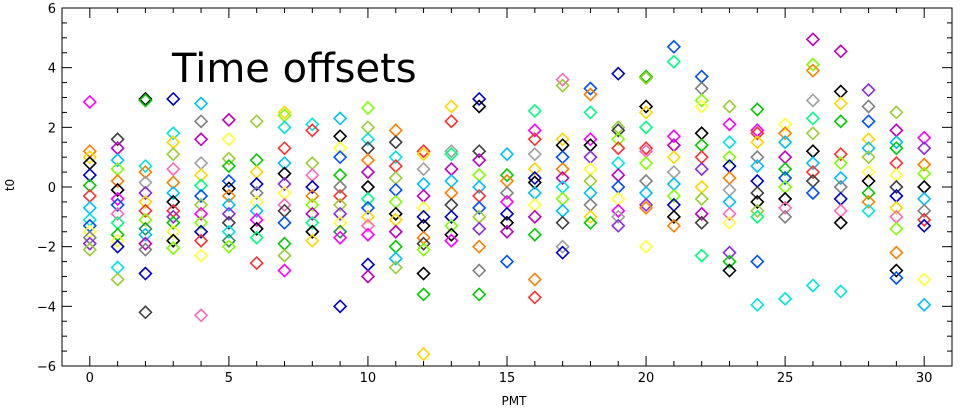 This screenshot has width=965, height=408. Describe the element at coordinates (46, 367) in the screenshot. I see `y-tick-label: −6` at that location.